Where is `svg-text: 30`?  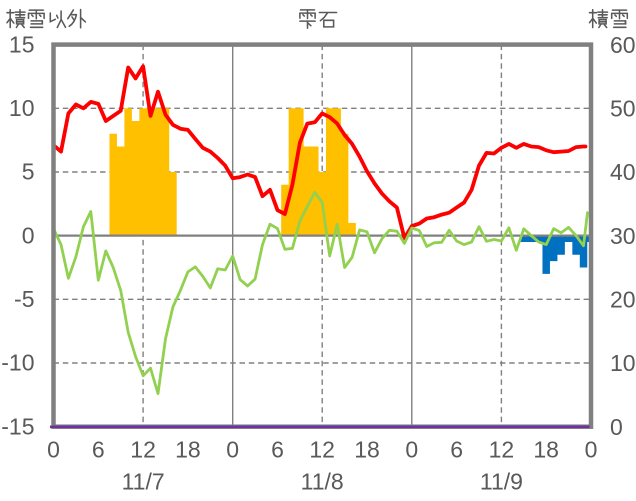
svg-text: 30 is located at coordinates (623, 236).